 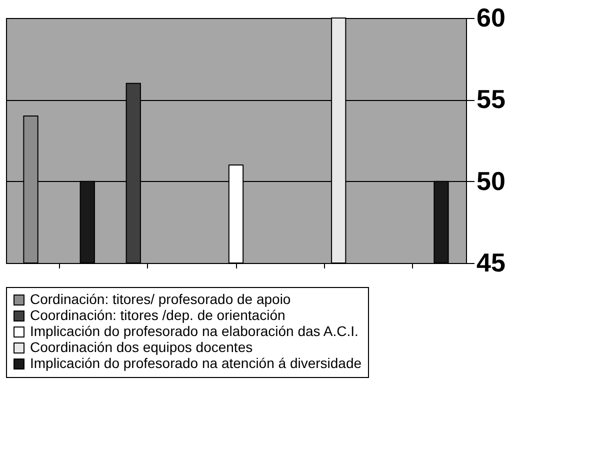 What do you see at coordinates (160, 299) in the screenshot?
I see `legend-label: Cordinación: titores/ profesorado de apoio` at bounding box center [160, 299].